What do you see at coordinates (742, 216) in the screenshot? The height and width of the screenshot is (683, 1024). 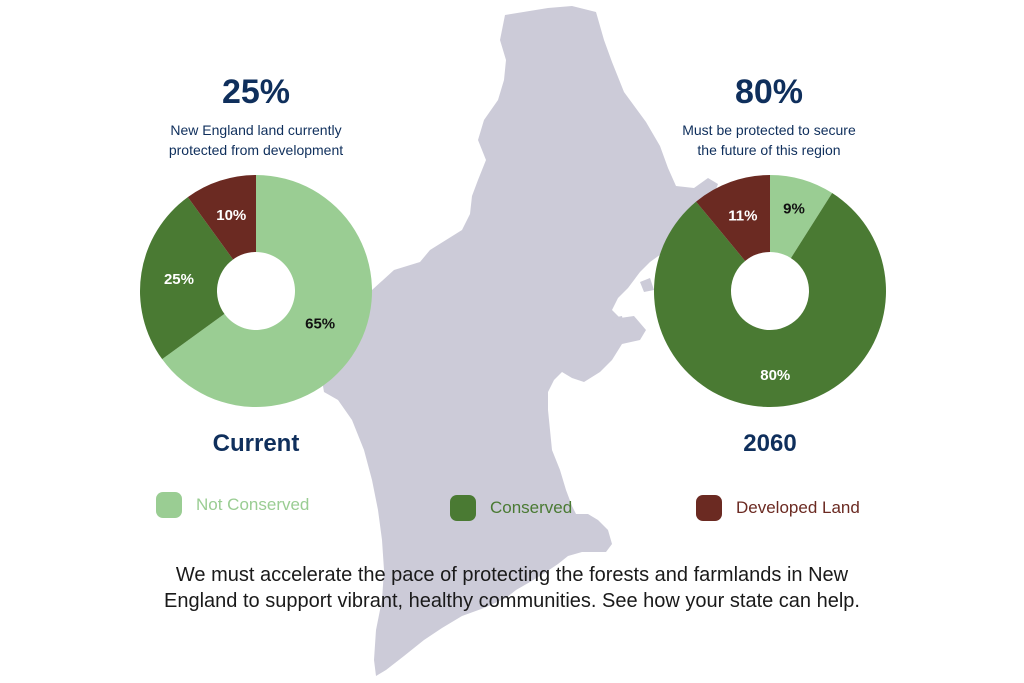 I see `donut-label-developed-land: 11%` at bounding box center [742, 216].